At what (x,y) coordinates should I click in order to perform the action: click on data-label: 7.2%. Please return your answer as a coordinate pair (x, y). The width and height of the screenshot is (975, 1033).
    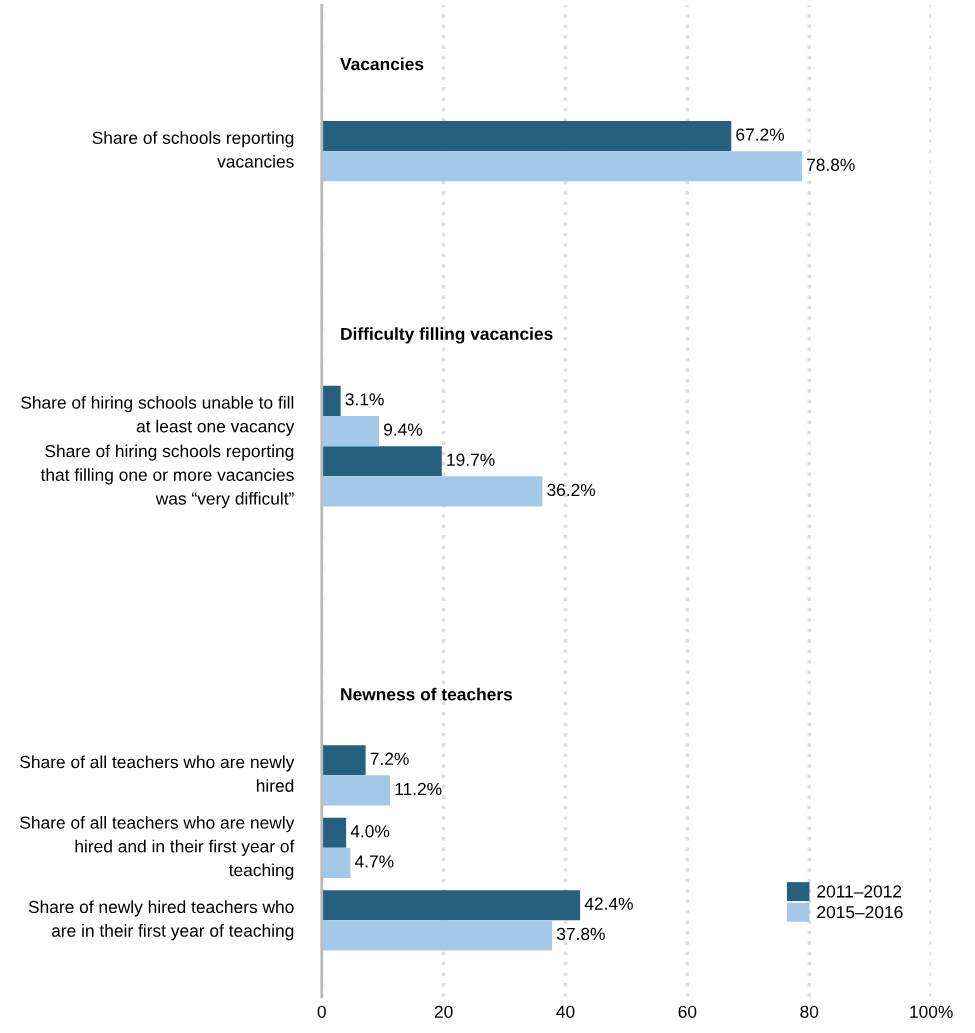
    Looking at the image, I should click on (389, 758).